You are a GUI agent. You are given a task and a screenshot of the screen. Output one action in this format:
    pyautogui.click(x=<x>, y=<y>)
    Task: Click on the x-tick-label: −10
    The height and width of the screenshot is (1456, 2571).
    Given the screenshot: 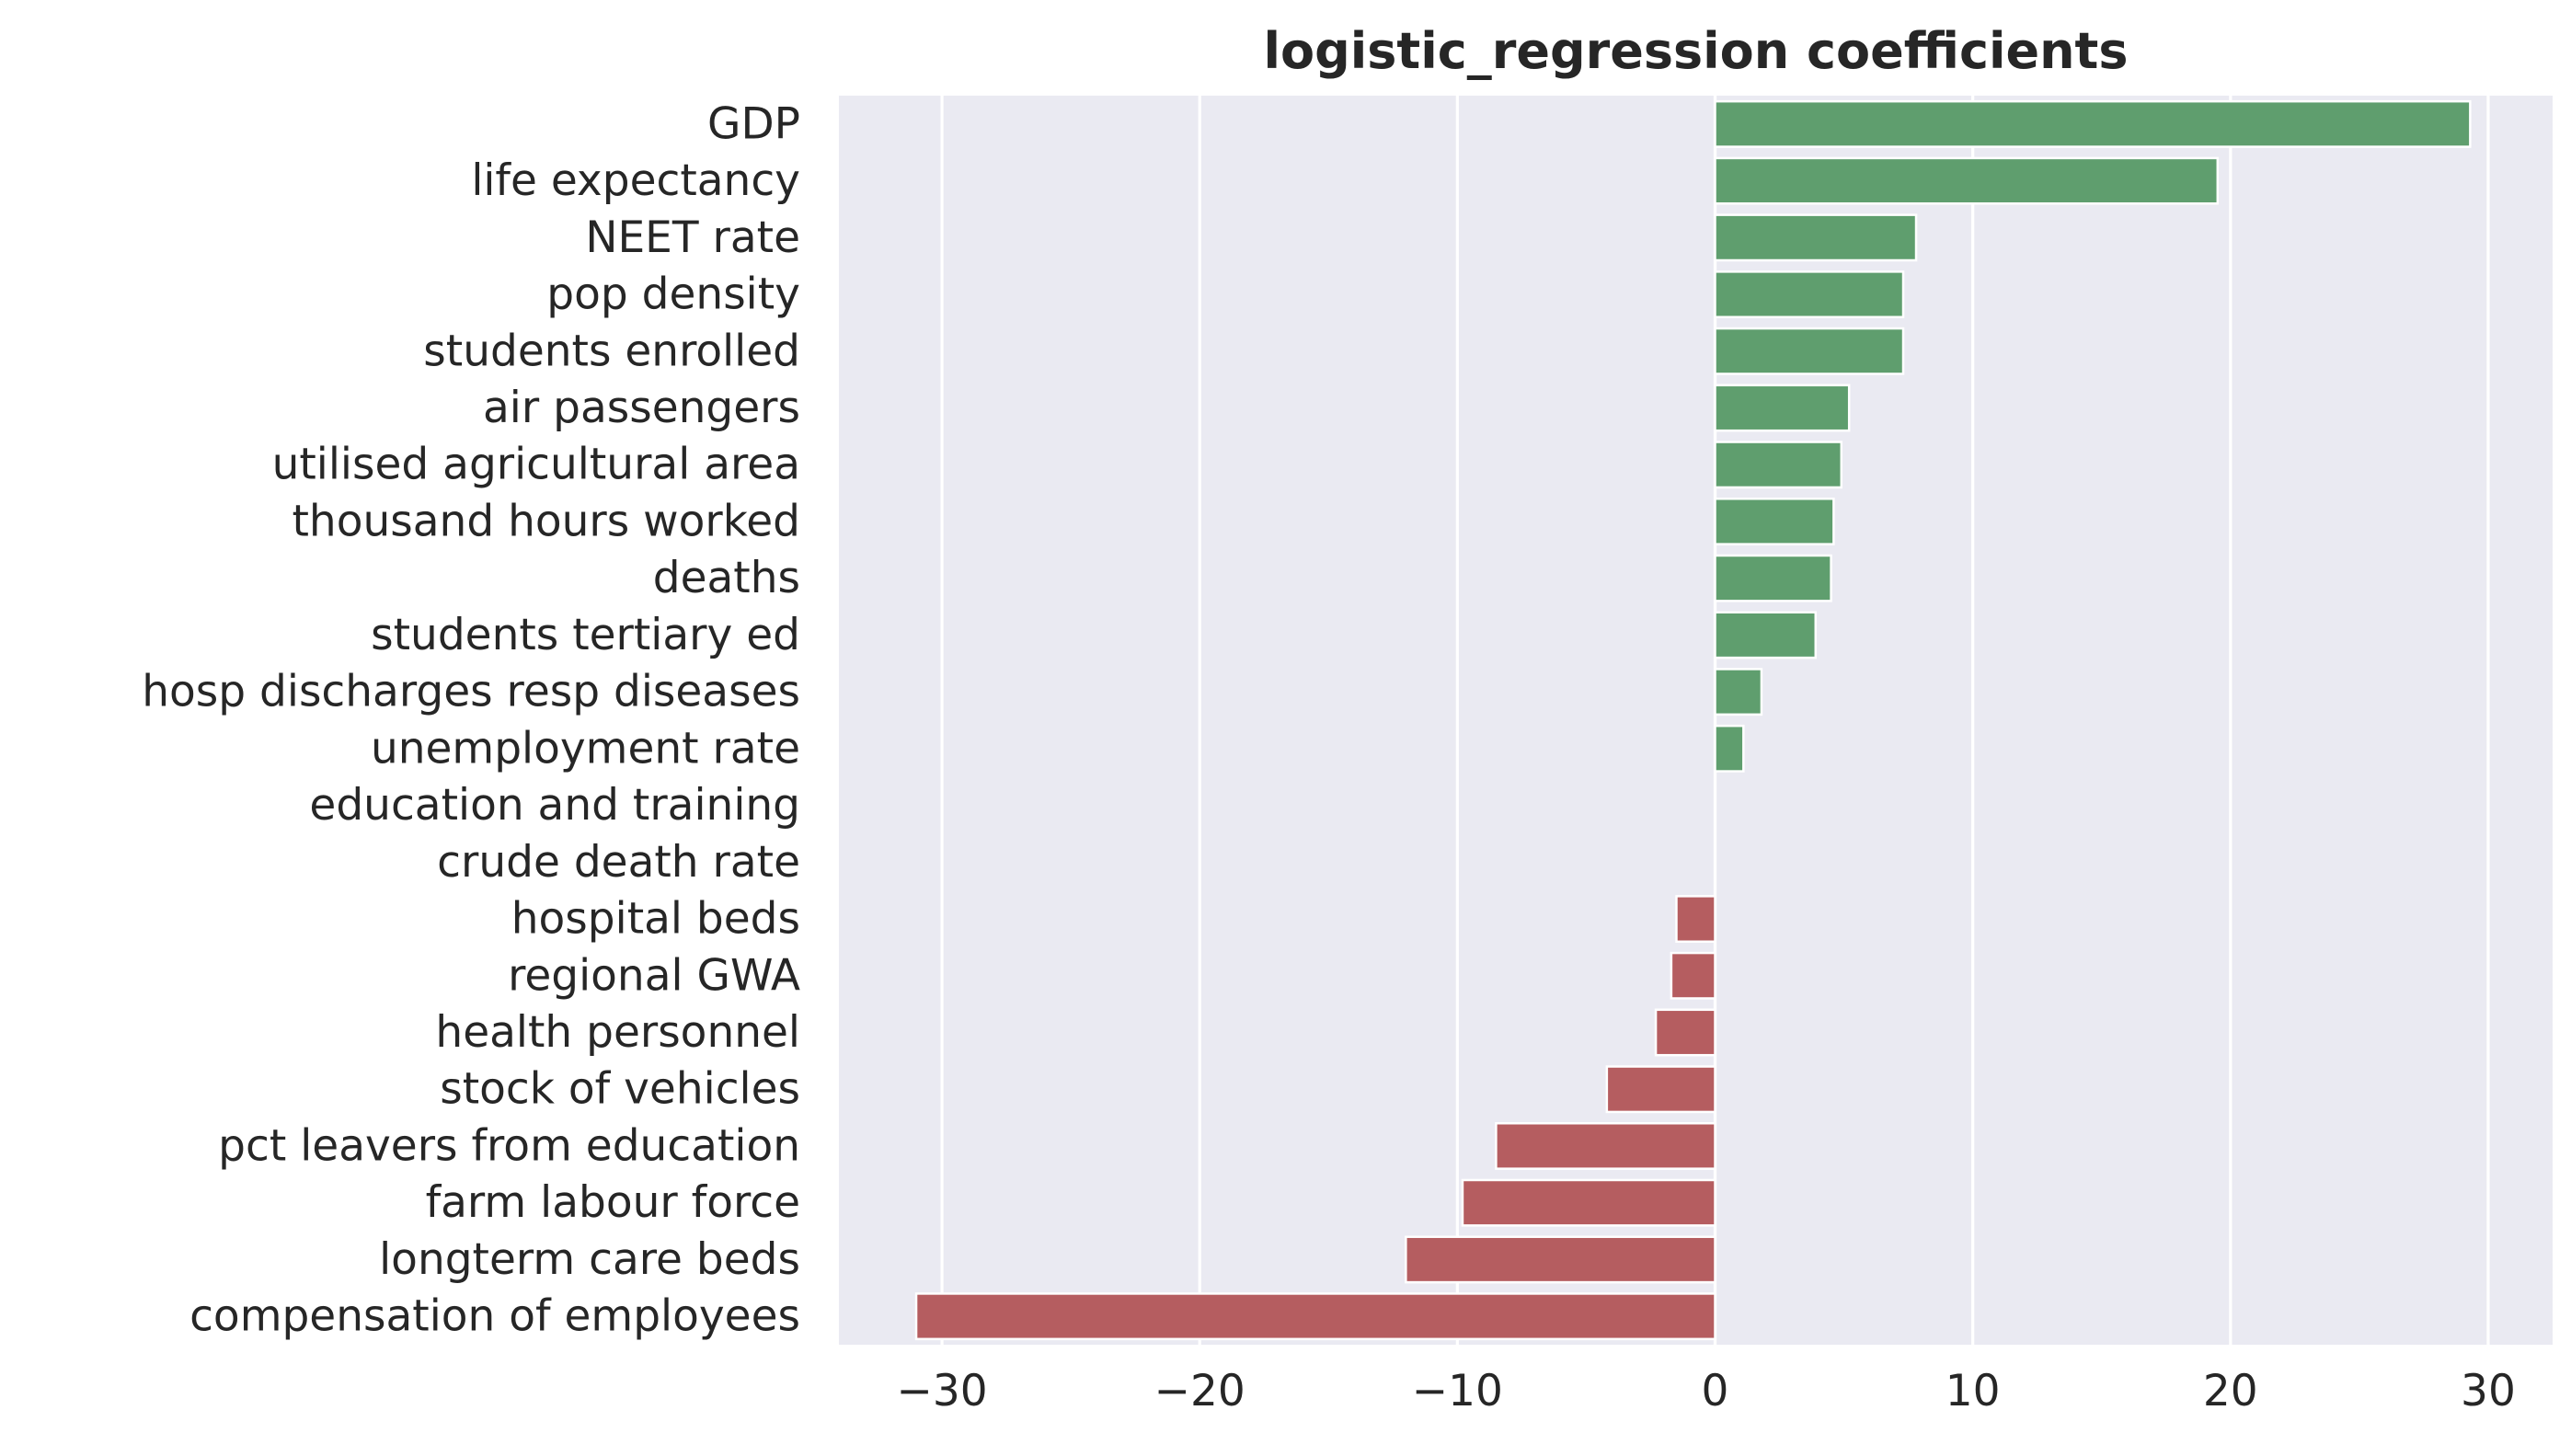 What is the action you would take?
    pyautogui.click(x=1458, y=1391)
    